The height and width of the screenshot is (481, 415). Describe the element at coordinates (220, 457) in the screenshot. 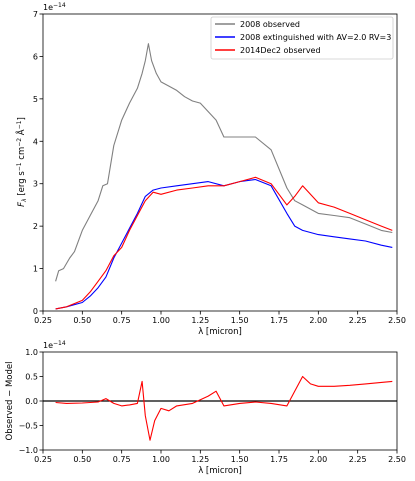

I see `residual-x-ticks: 0.25 0.50 0.75 1.00 1.25 1.50 1.75 2.00 2.25 2.50` at that location.